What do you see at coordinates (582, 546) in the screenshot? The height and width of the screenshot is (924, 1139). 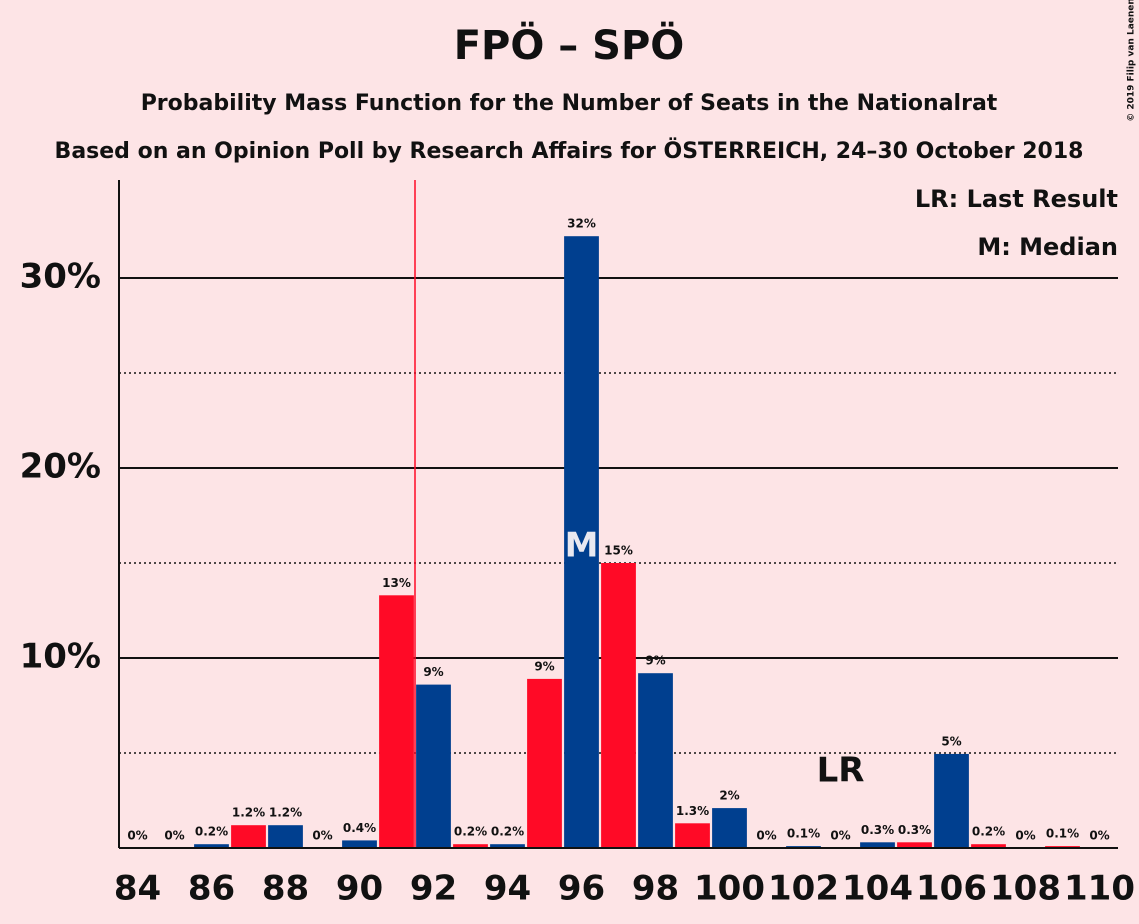 I see `median-marker: M` at bounding box center [582, 546].